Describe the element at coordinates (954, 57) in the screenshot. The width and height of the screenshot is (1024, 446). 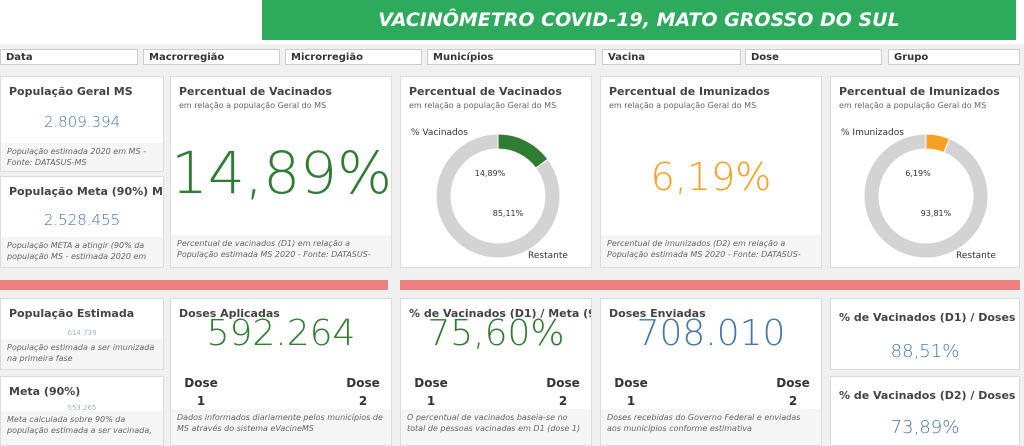
I see `filter: Grupo` at that location.